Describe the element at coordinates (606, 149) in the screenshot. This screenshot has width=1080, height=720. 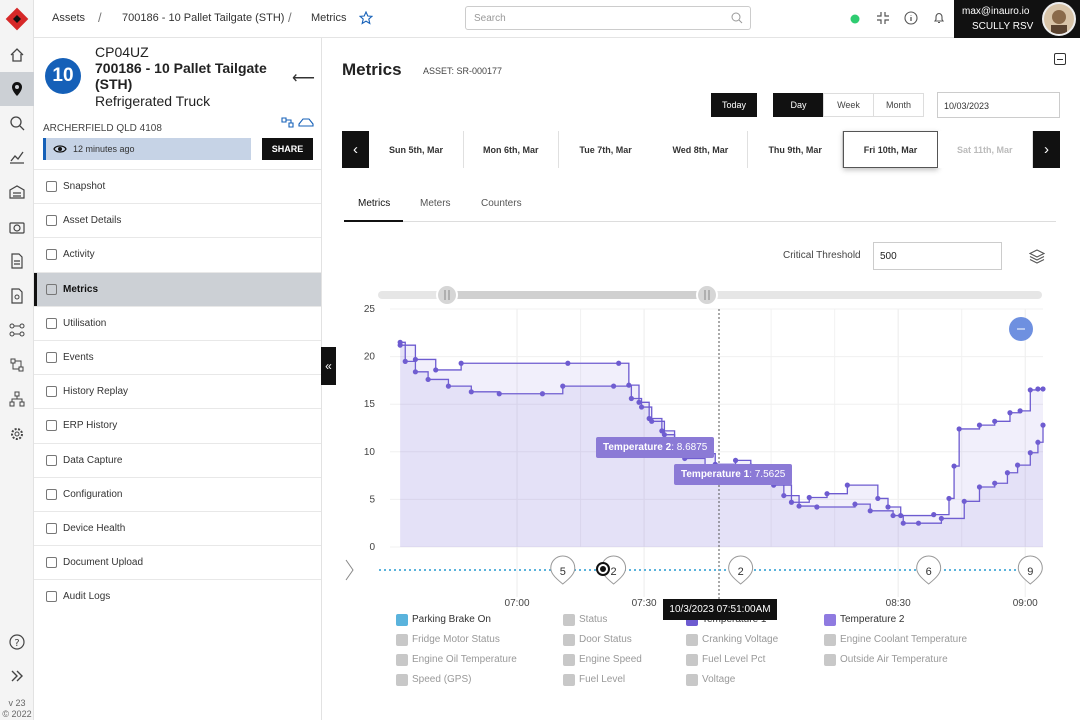
I see `day-tab: Tue 7th, Mar` at that location.